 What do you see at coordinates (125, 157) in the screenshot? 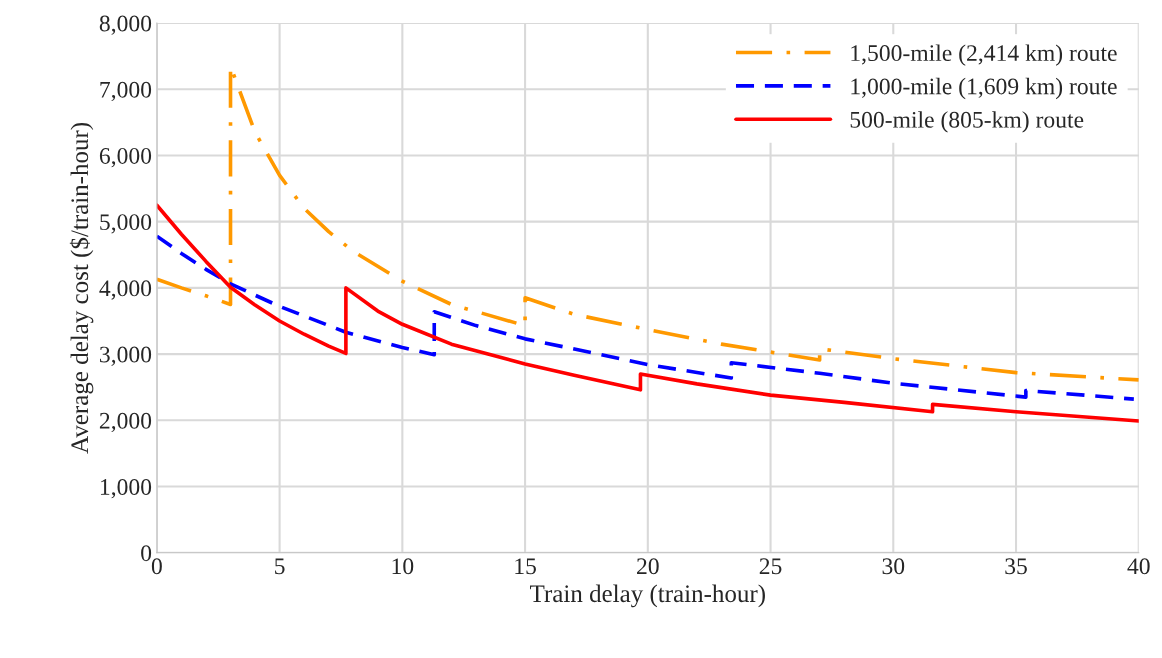
I see `y-tick-label: 6,000` at bounding box center [125, 157].